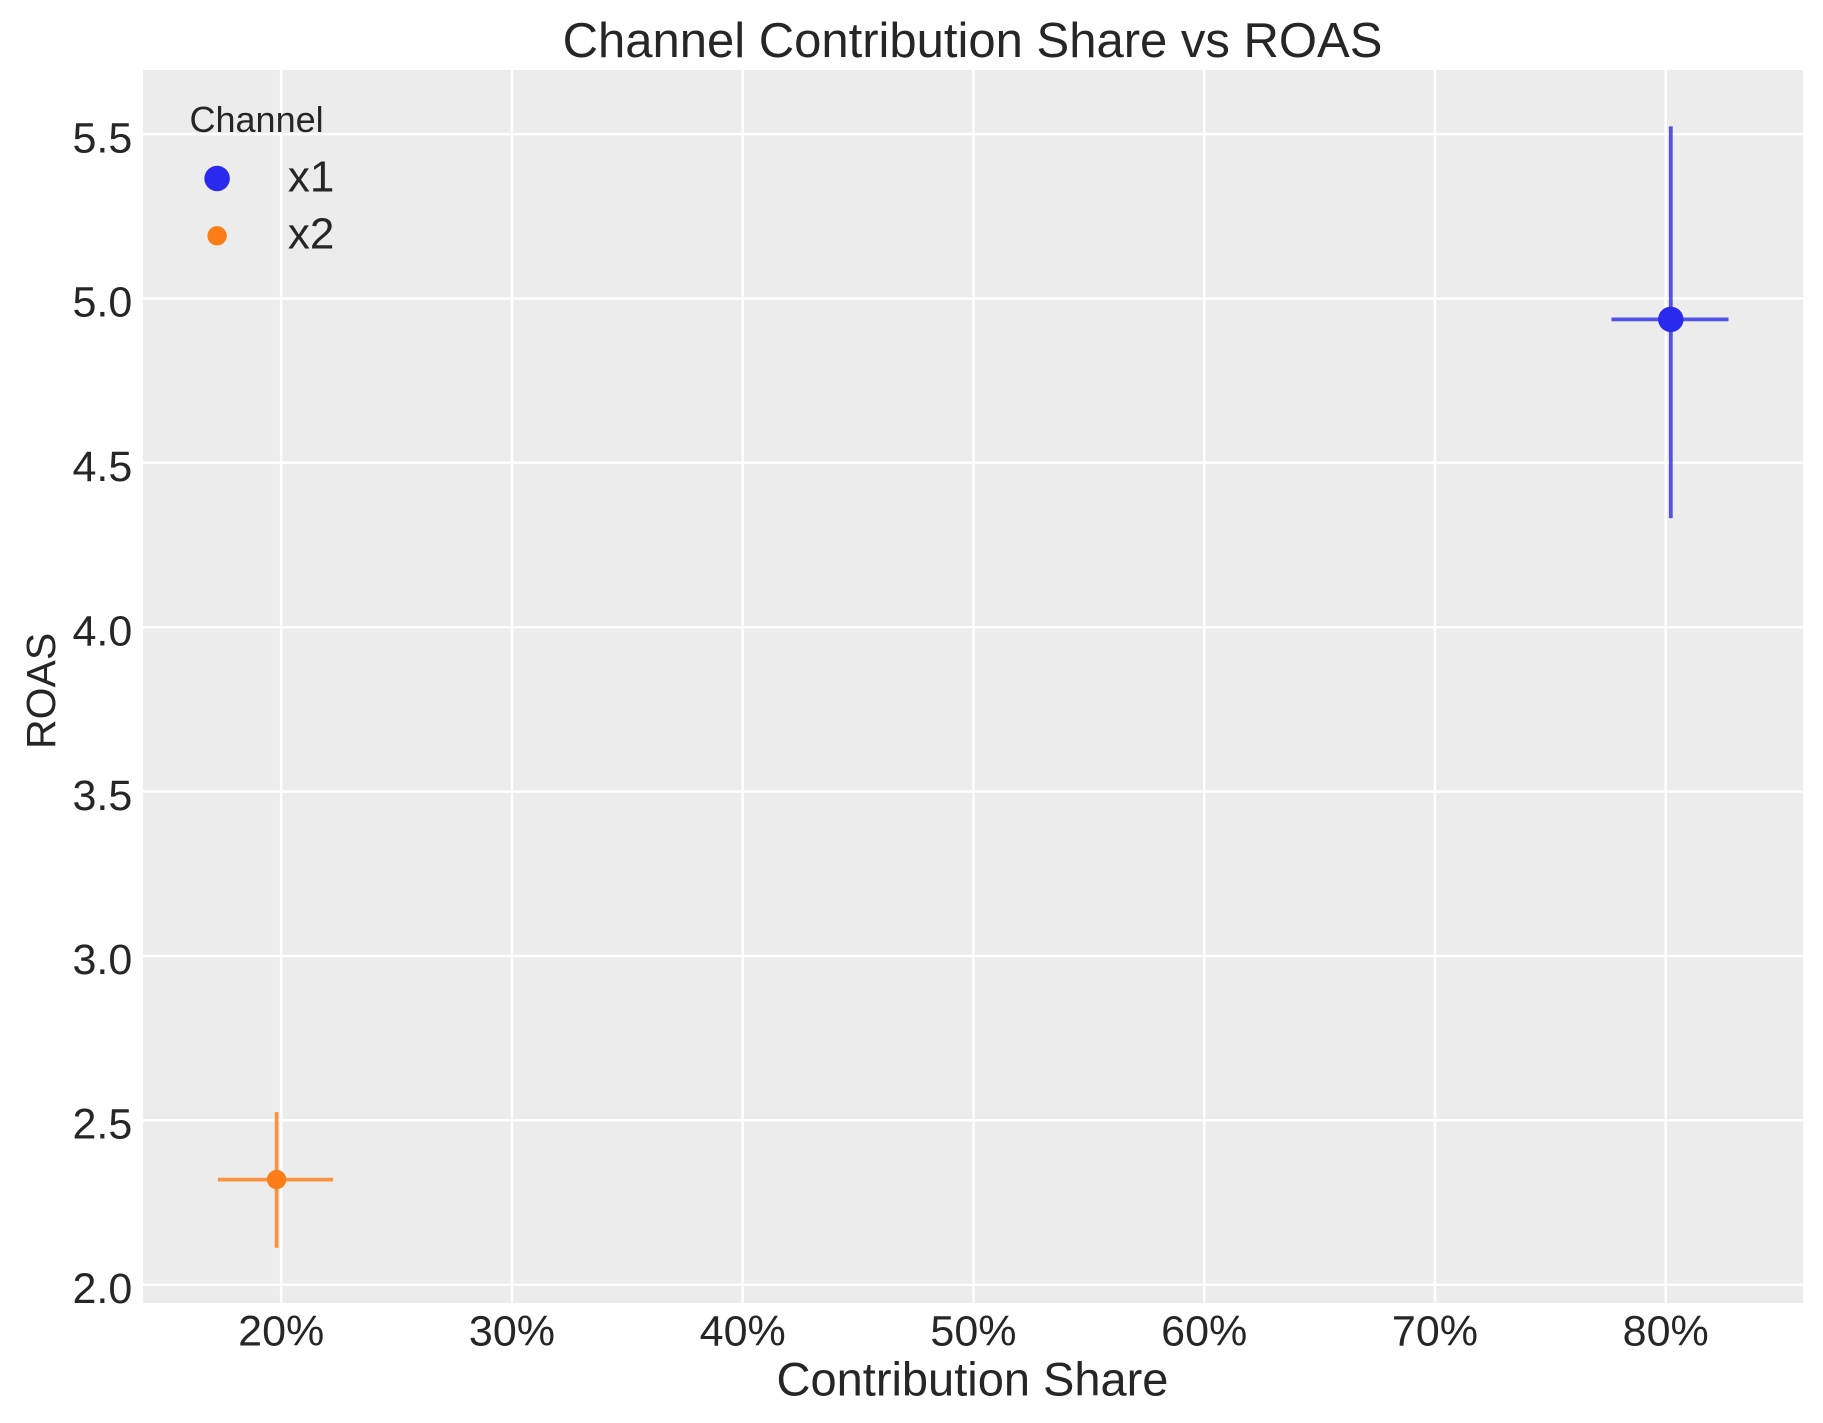  What do you see at coordinates (973, 41) in the screenshot?
I see `svg-text:Channel Contribution Share vs: Channel Contribution Share vs ROAS` at bounding box center [973, 41].